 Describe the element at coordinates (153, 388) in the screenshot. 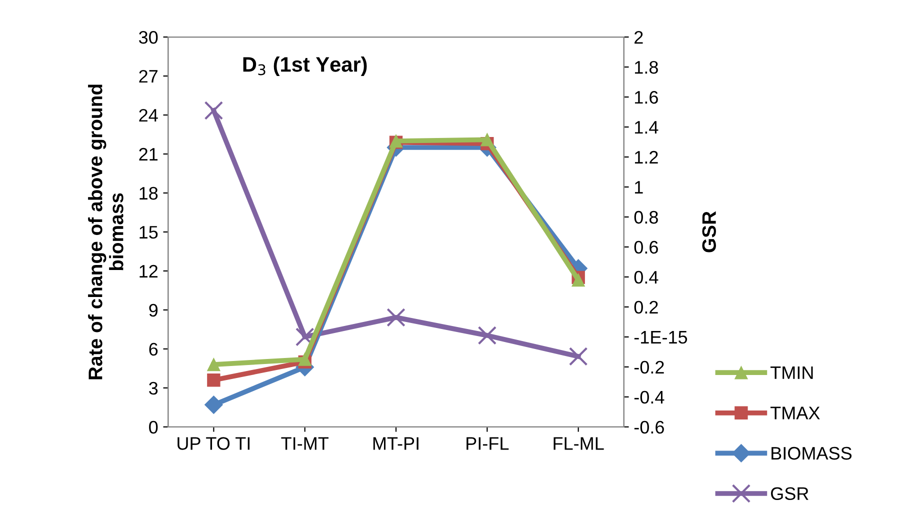

I see `y-tick-label: 3` at that location.